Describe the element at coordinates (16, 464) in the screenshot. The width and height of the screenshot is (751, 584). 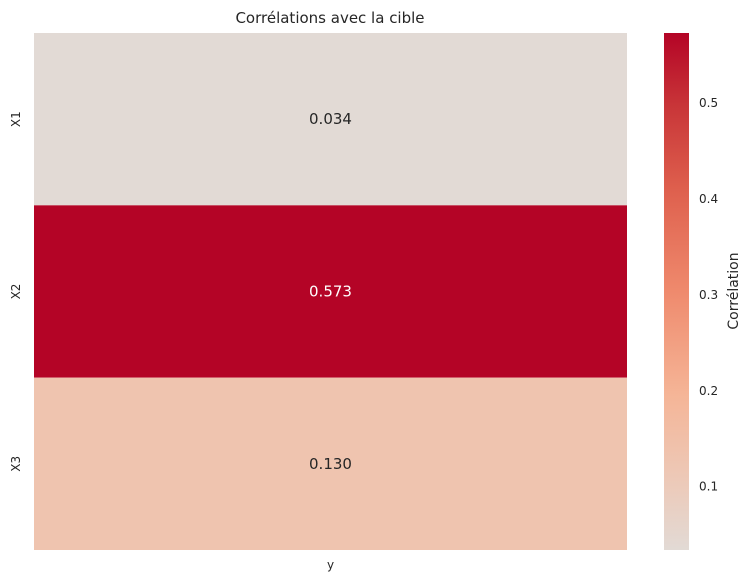
I see `y-tick-label-x3: X3` at that location.